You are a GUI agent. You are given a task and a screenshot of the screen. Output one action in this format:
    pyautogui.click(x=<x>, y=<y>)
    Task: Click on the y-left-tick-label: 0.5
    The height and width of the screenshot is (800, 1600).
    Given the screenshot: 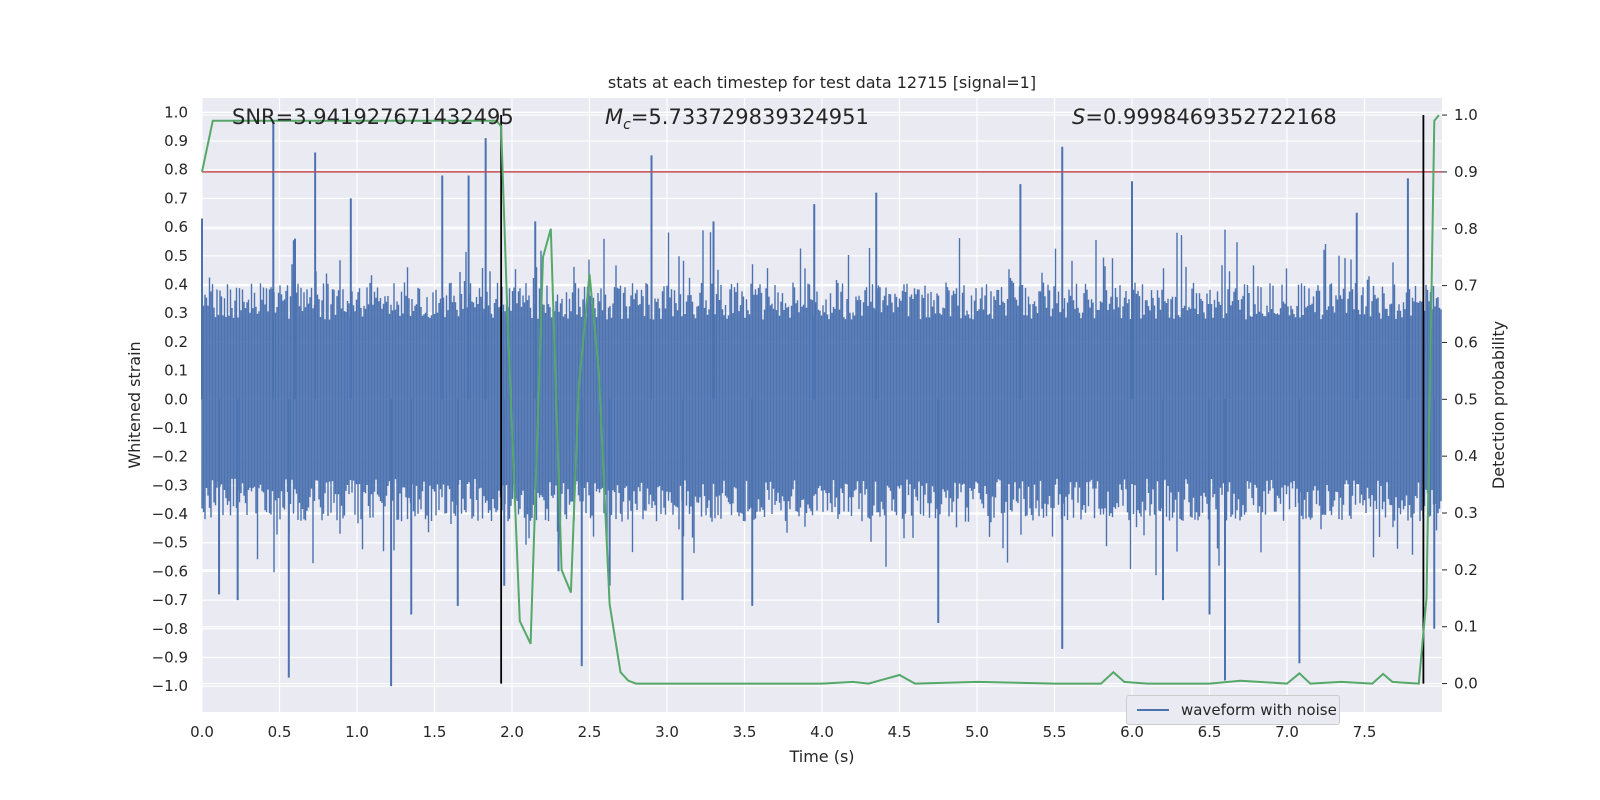 What is the action you would take?
    pyautogui.click(x=176, y=256)
    